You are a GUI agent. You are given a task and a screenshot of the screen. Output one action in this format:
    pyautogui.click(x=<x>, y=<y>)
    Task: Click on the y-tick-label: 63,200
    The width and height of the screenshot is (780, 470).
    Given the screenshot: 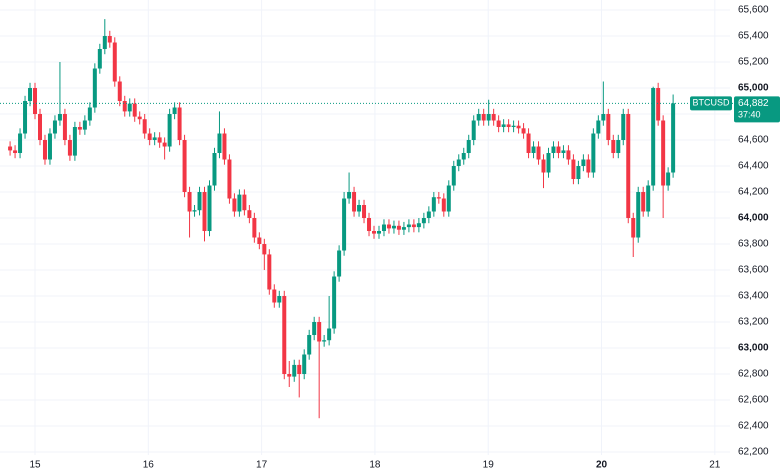 What is the action you would take?
    pyautogui.click(x=753, y=322)
    